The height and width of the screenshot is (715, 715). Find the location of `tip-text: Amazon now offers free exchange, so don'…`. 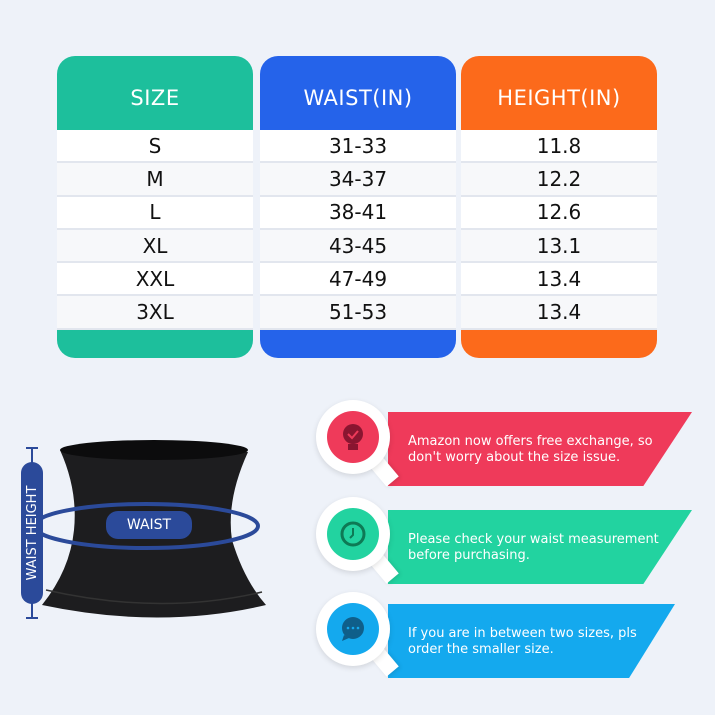

tip-text: Amazon now offers free exchange, so don'… is located at coordinates (530, 449).